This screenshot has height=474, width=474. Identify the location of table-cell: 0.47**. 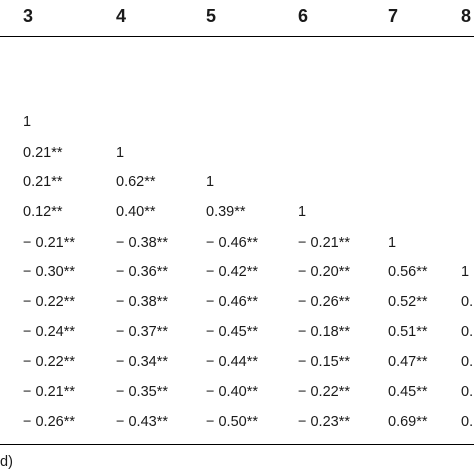
(408, 362).